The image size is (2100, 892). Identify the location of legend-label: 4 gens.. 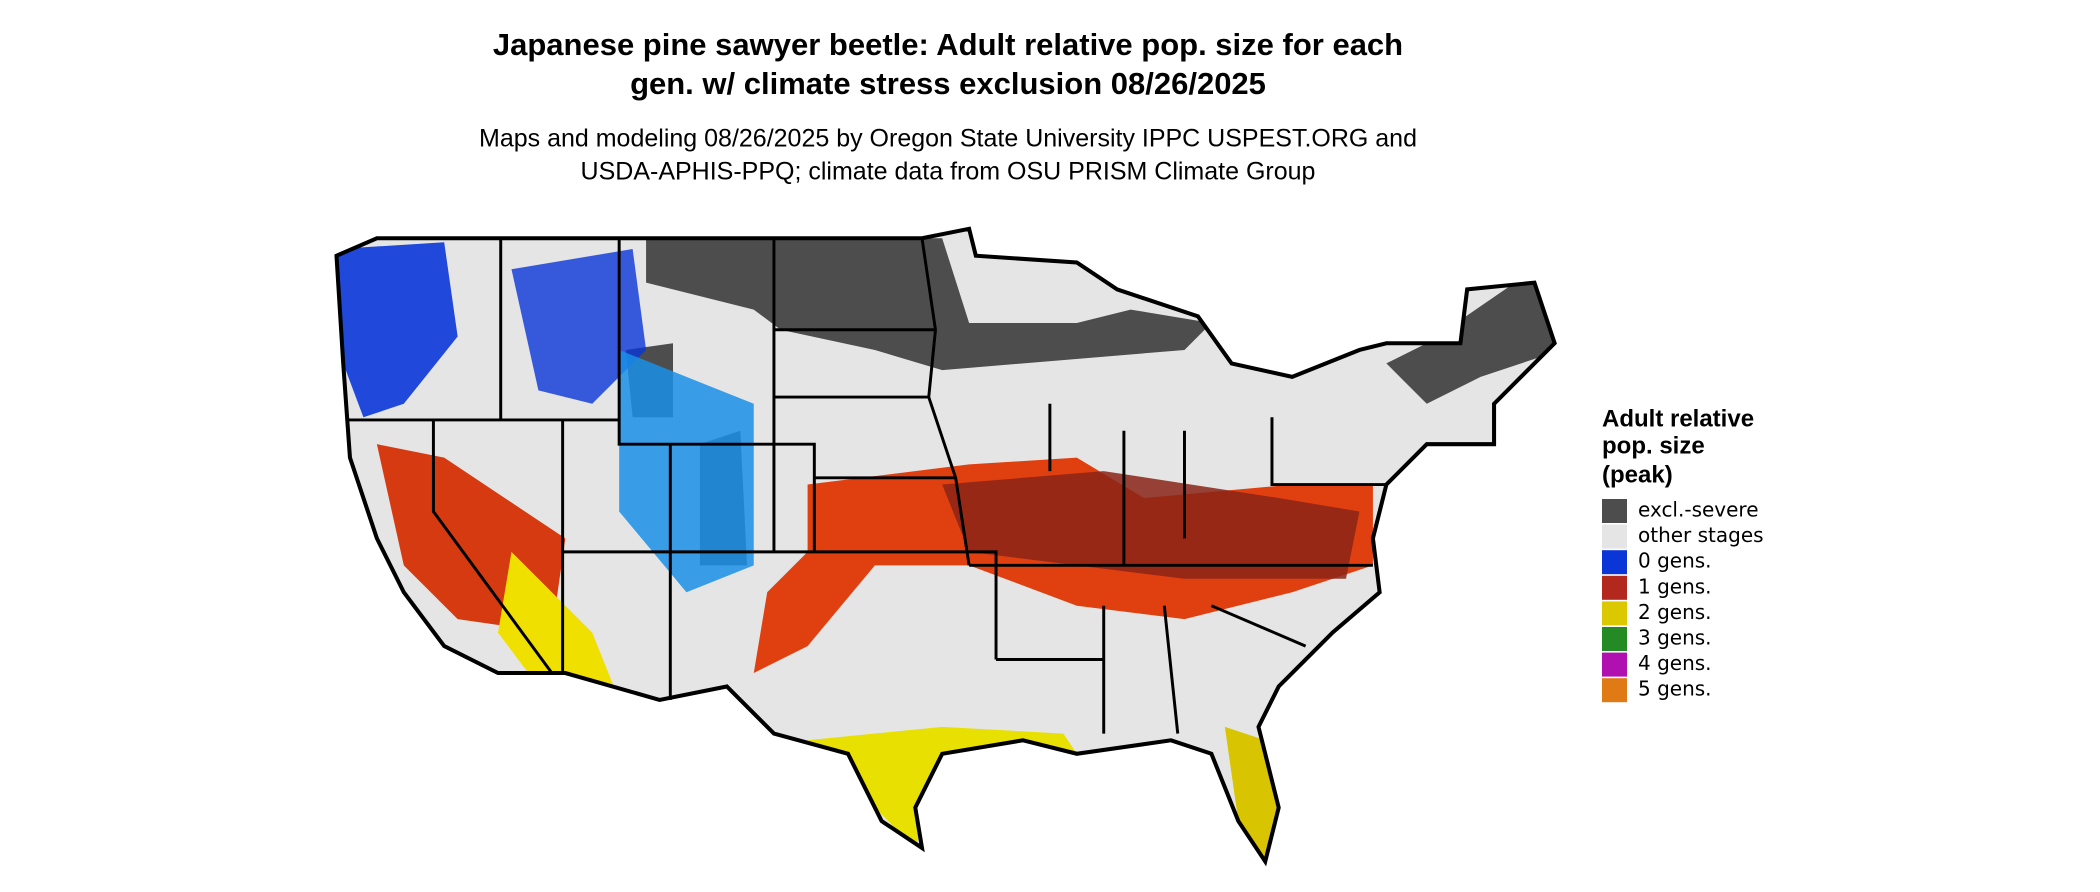
(1675, 663).